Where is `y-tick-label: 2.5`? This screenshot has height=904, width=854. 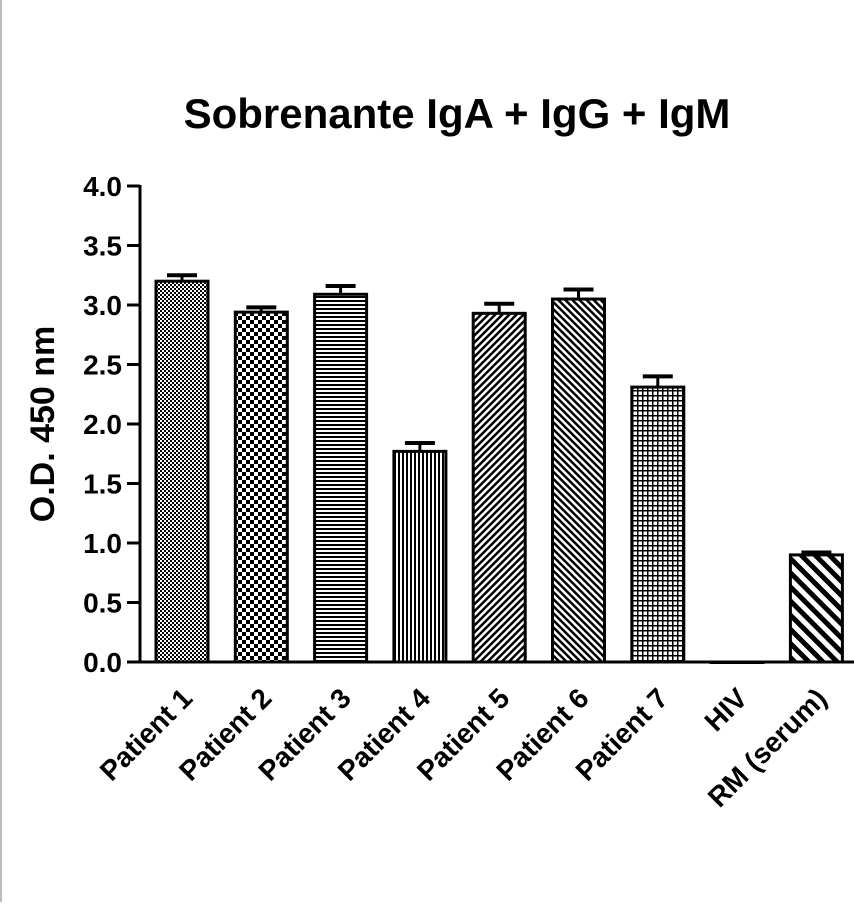
y-tick-label: 2.5 is located at coordinates (102, 365).